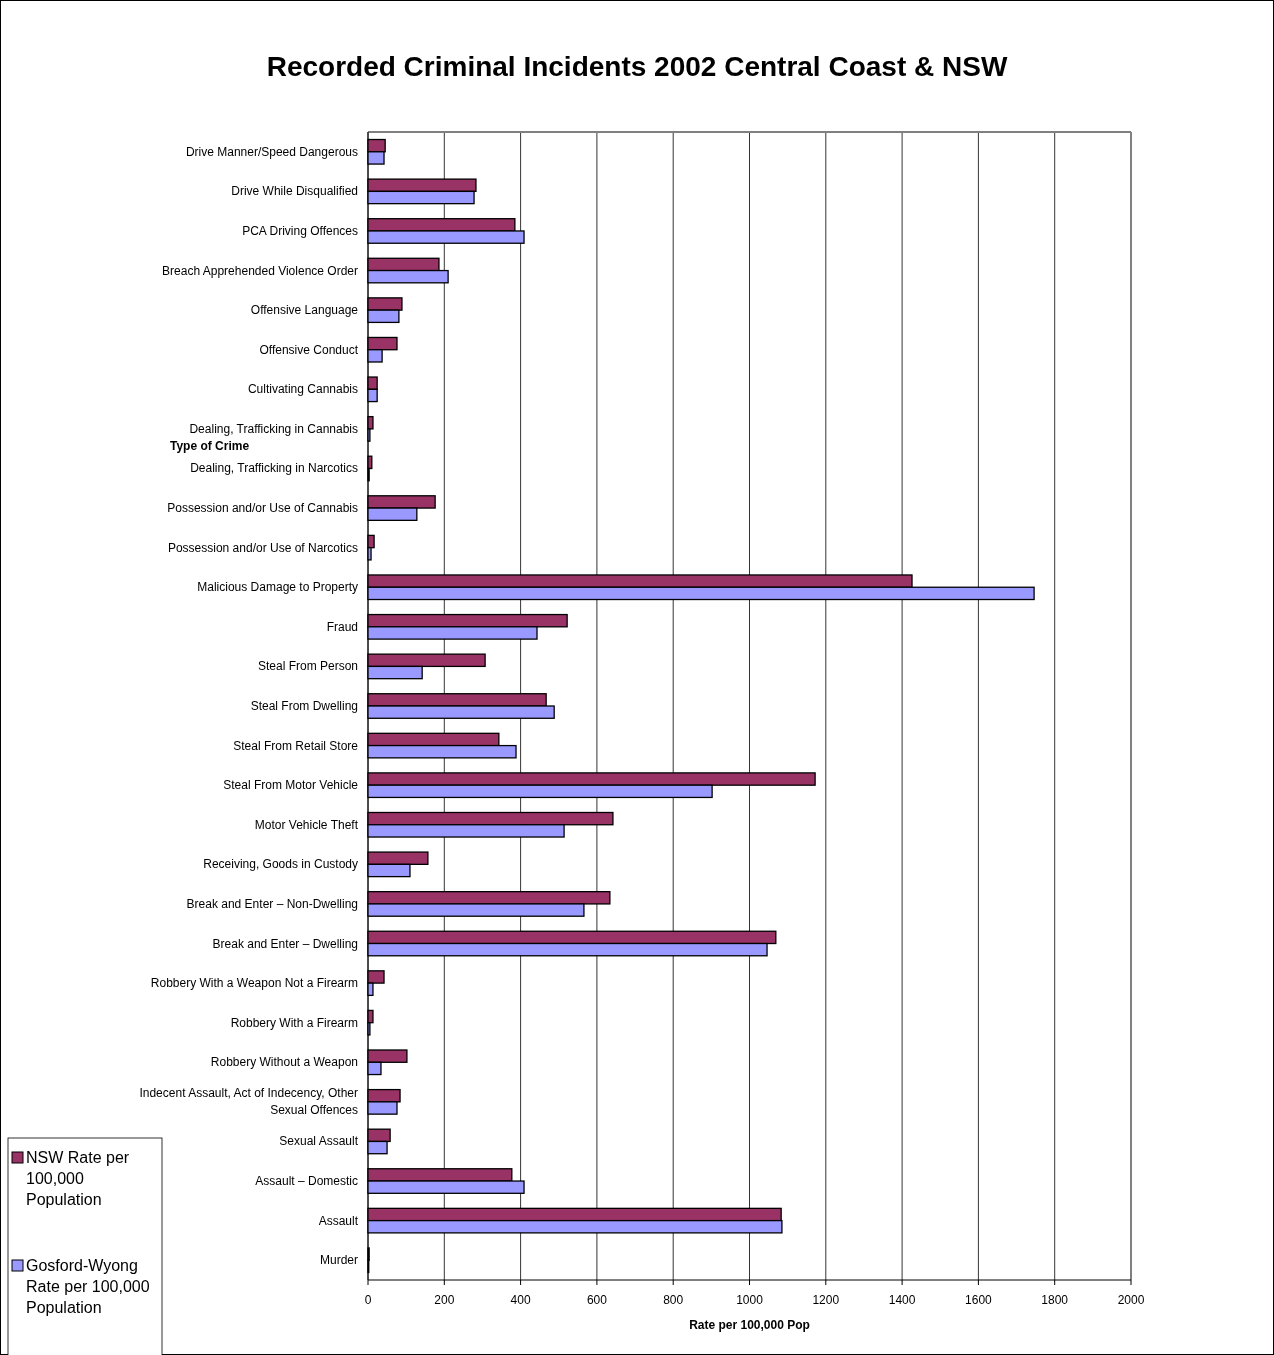 The height and width of the screenshot is (1355, 1274). I want to click on y-tick-label: Robbery With a Weapon Not a Firearm, so click(254, 983).